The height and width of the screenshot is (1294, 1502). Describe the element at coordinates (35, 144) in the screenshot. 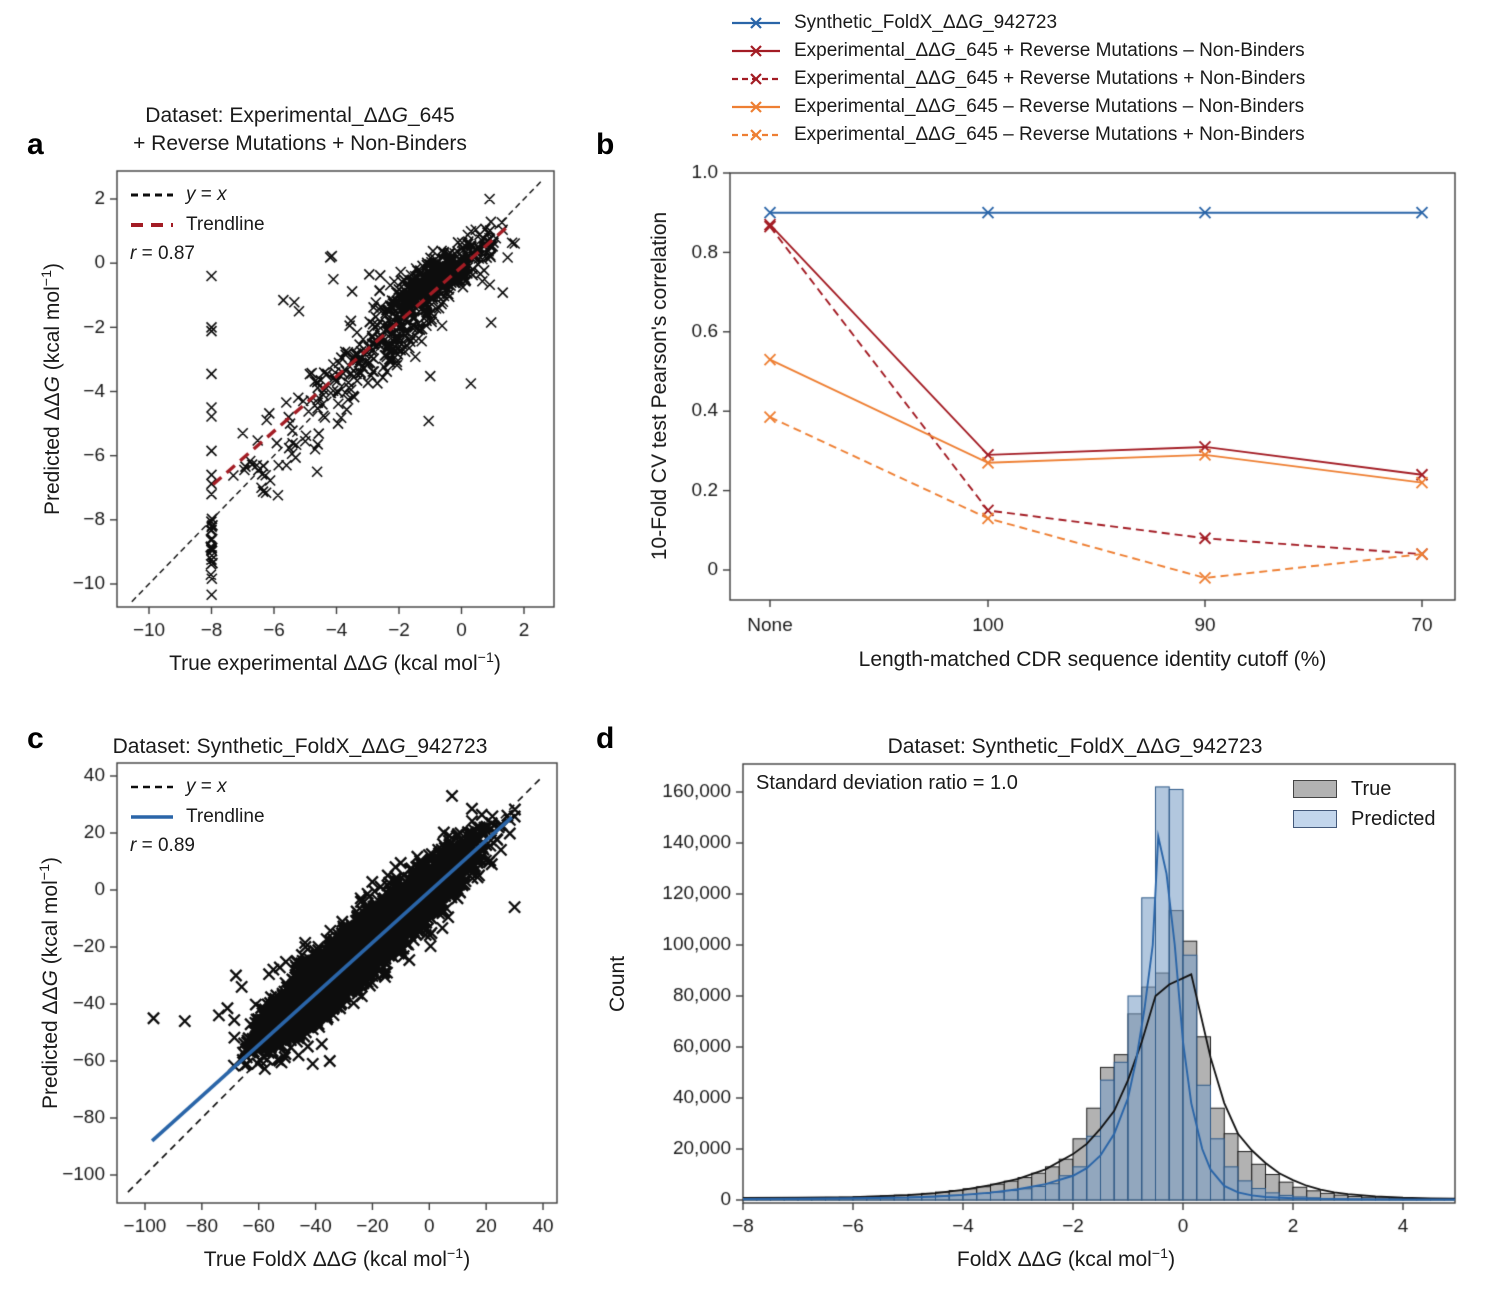

I see `panel-a-letter: a` at that location.